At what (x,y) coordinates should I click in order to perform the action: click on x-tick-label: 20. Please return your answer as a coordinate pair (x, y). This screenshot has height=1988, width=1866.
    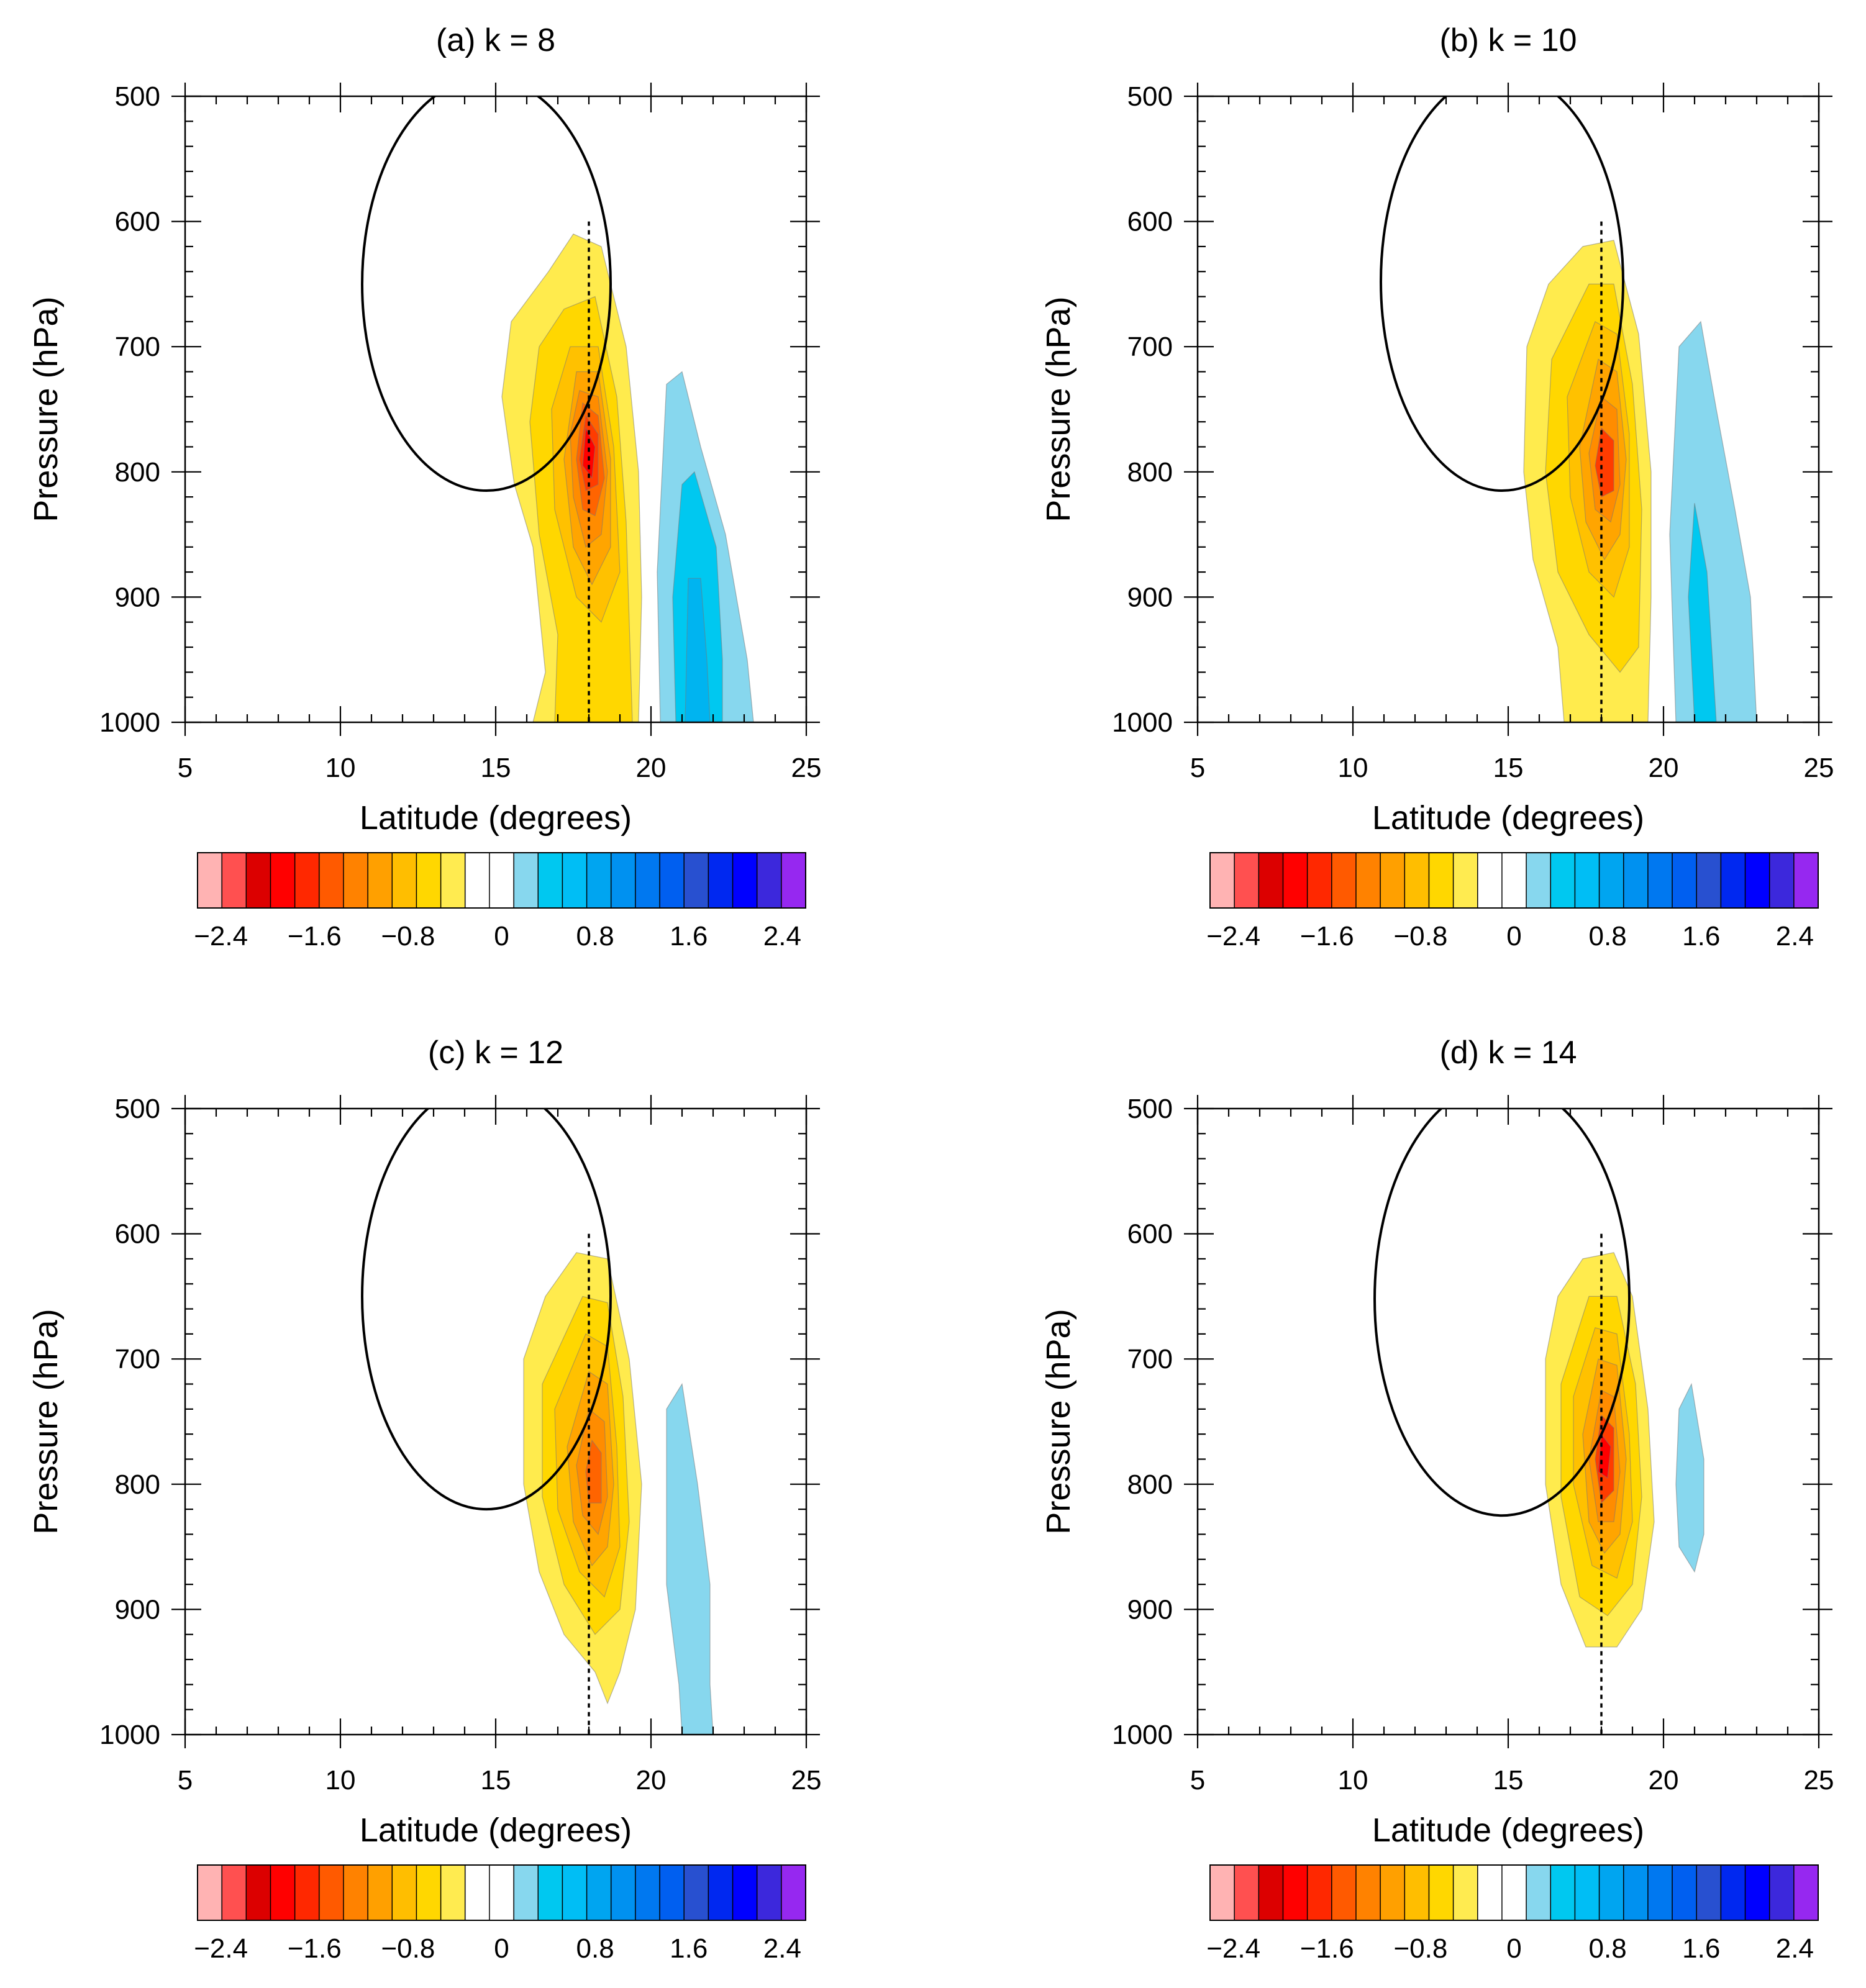
    Looking at the image, I should click on (651, 768).